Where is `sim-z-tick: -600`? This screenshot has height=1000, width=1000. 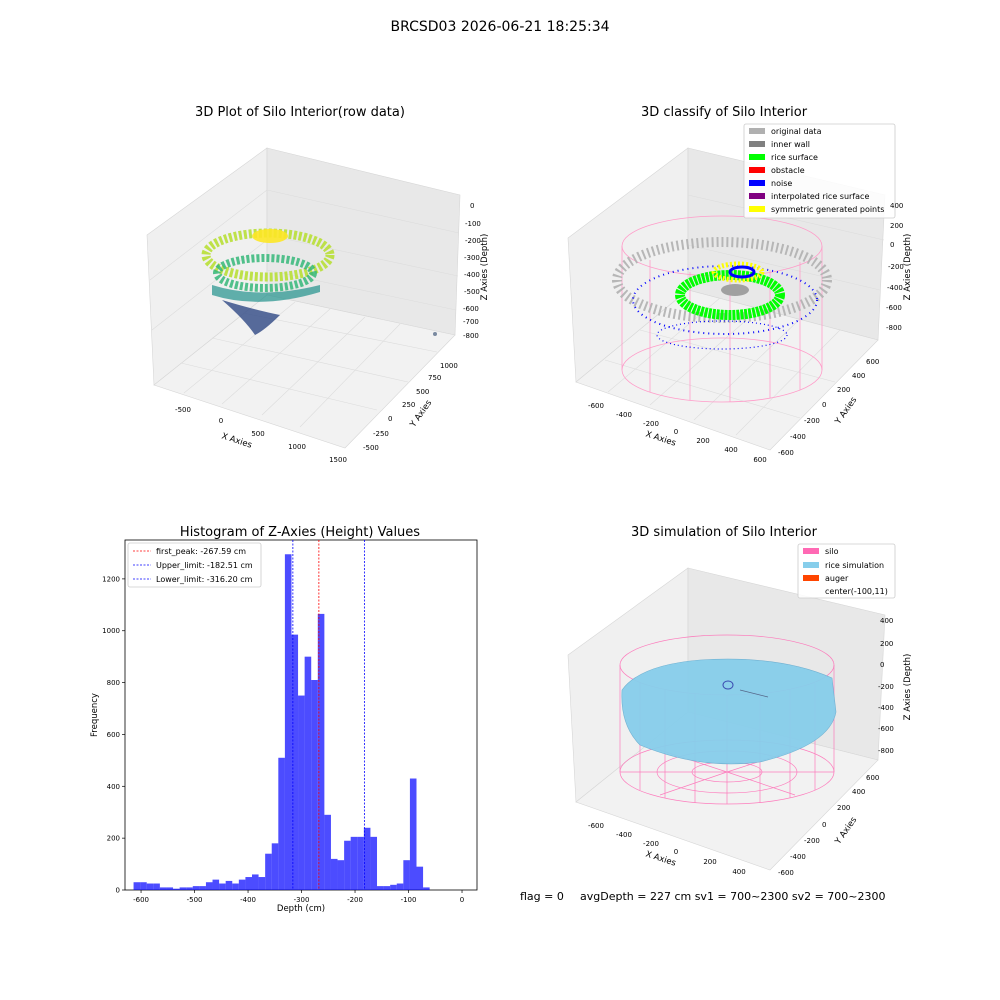
sim-z-tick: -600 is located at coordinates (886, 729).